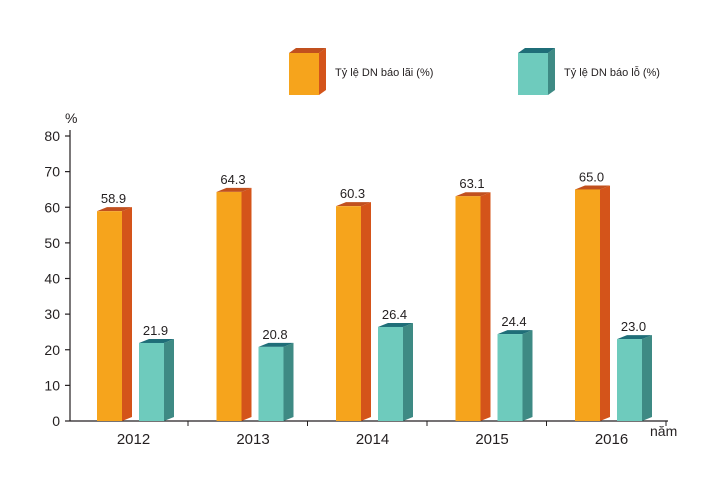 Image resolution: width=709 pixels, height=501 pixels. What do you see at coordinates (52, 279) in the screenshot?
I see `y-tick-label: 40` at bounding box center [52, 279].